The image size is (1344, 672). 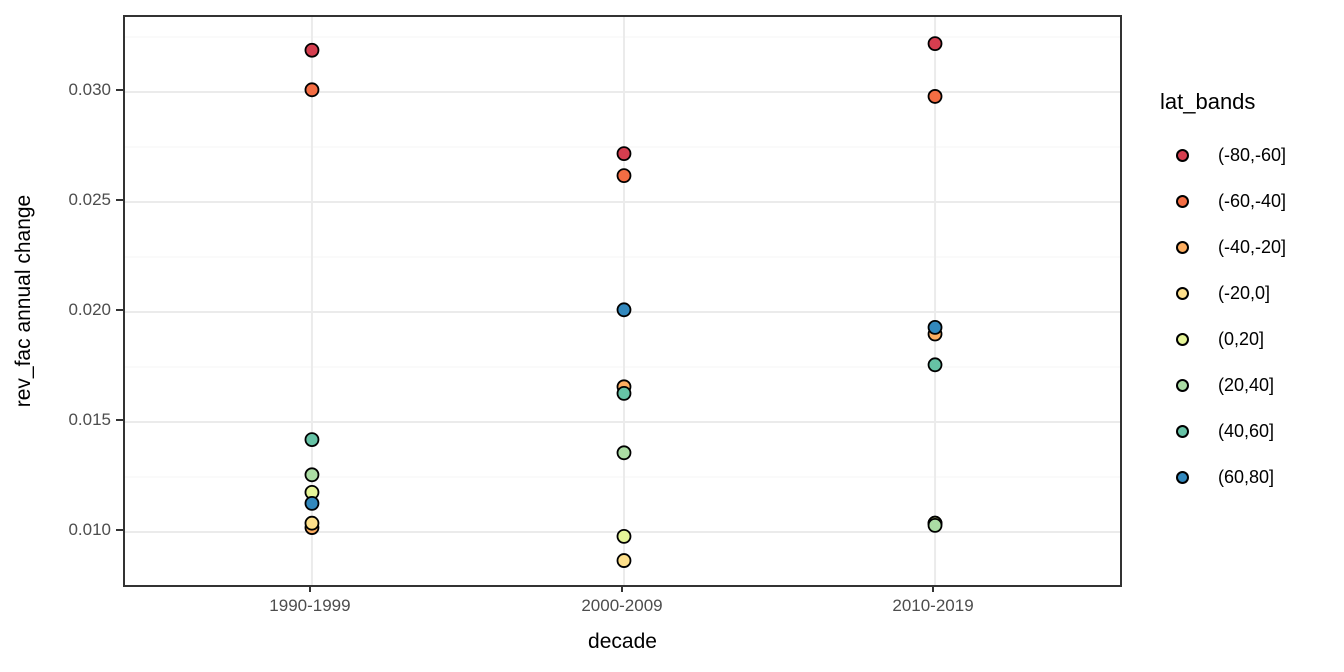 I want to click on legend-item: (-20,0], so click(x=1223, y=293).